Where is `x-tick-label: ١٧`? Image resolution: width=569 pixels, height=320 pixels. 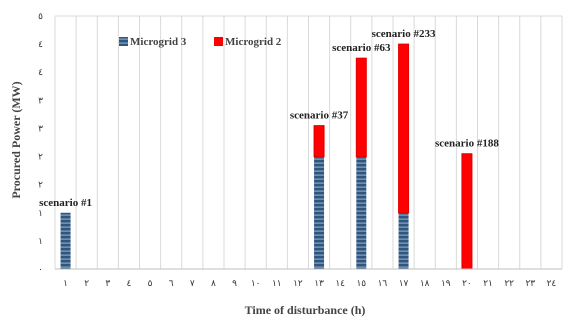
x-tick-label: ١٧ is located at coordinates (404, 283).